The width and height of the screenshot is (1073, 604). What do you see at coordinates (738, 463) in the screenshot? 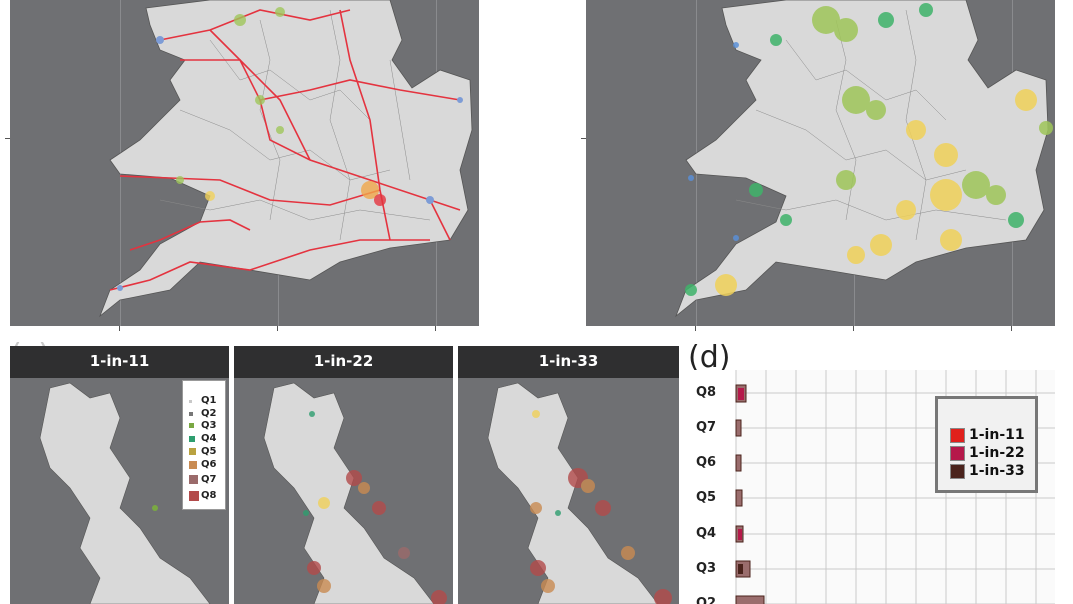
I see `bar-q6` at bounding box center [738, 463].